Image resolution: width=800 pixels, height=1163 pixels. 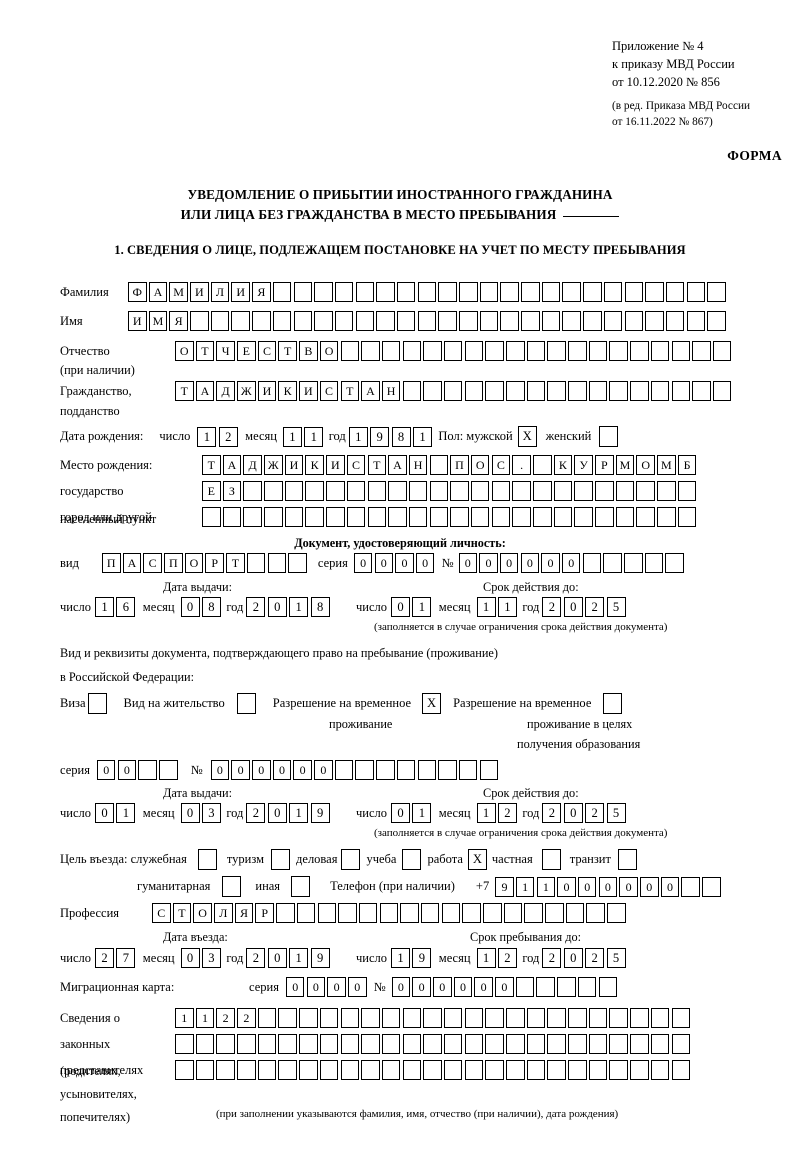 What do you see at coordinates (240, 292) in the screenshot?
I see `comb-cell: И` at bounding box center [240, 292].